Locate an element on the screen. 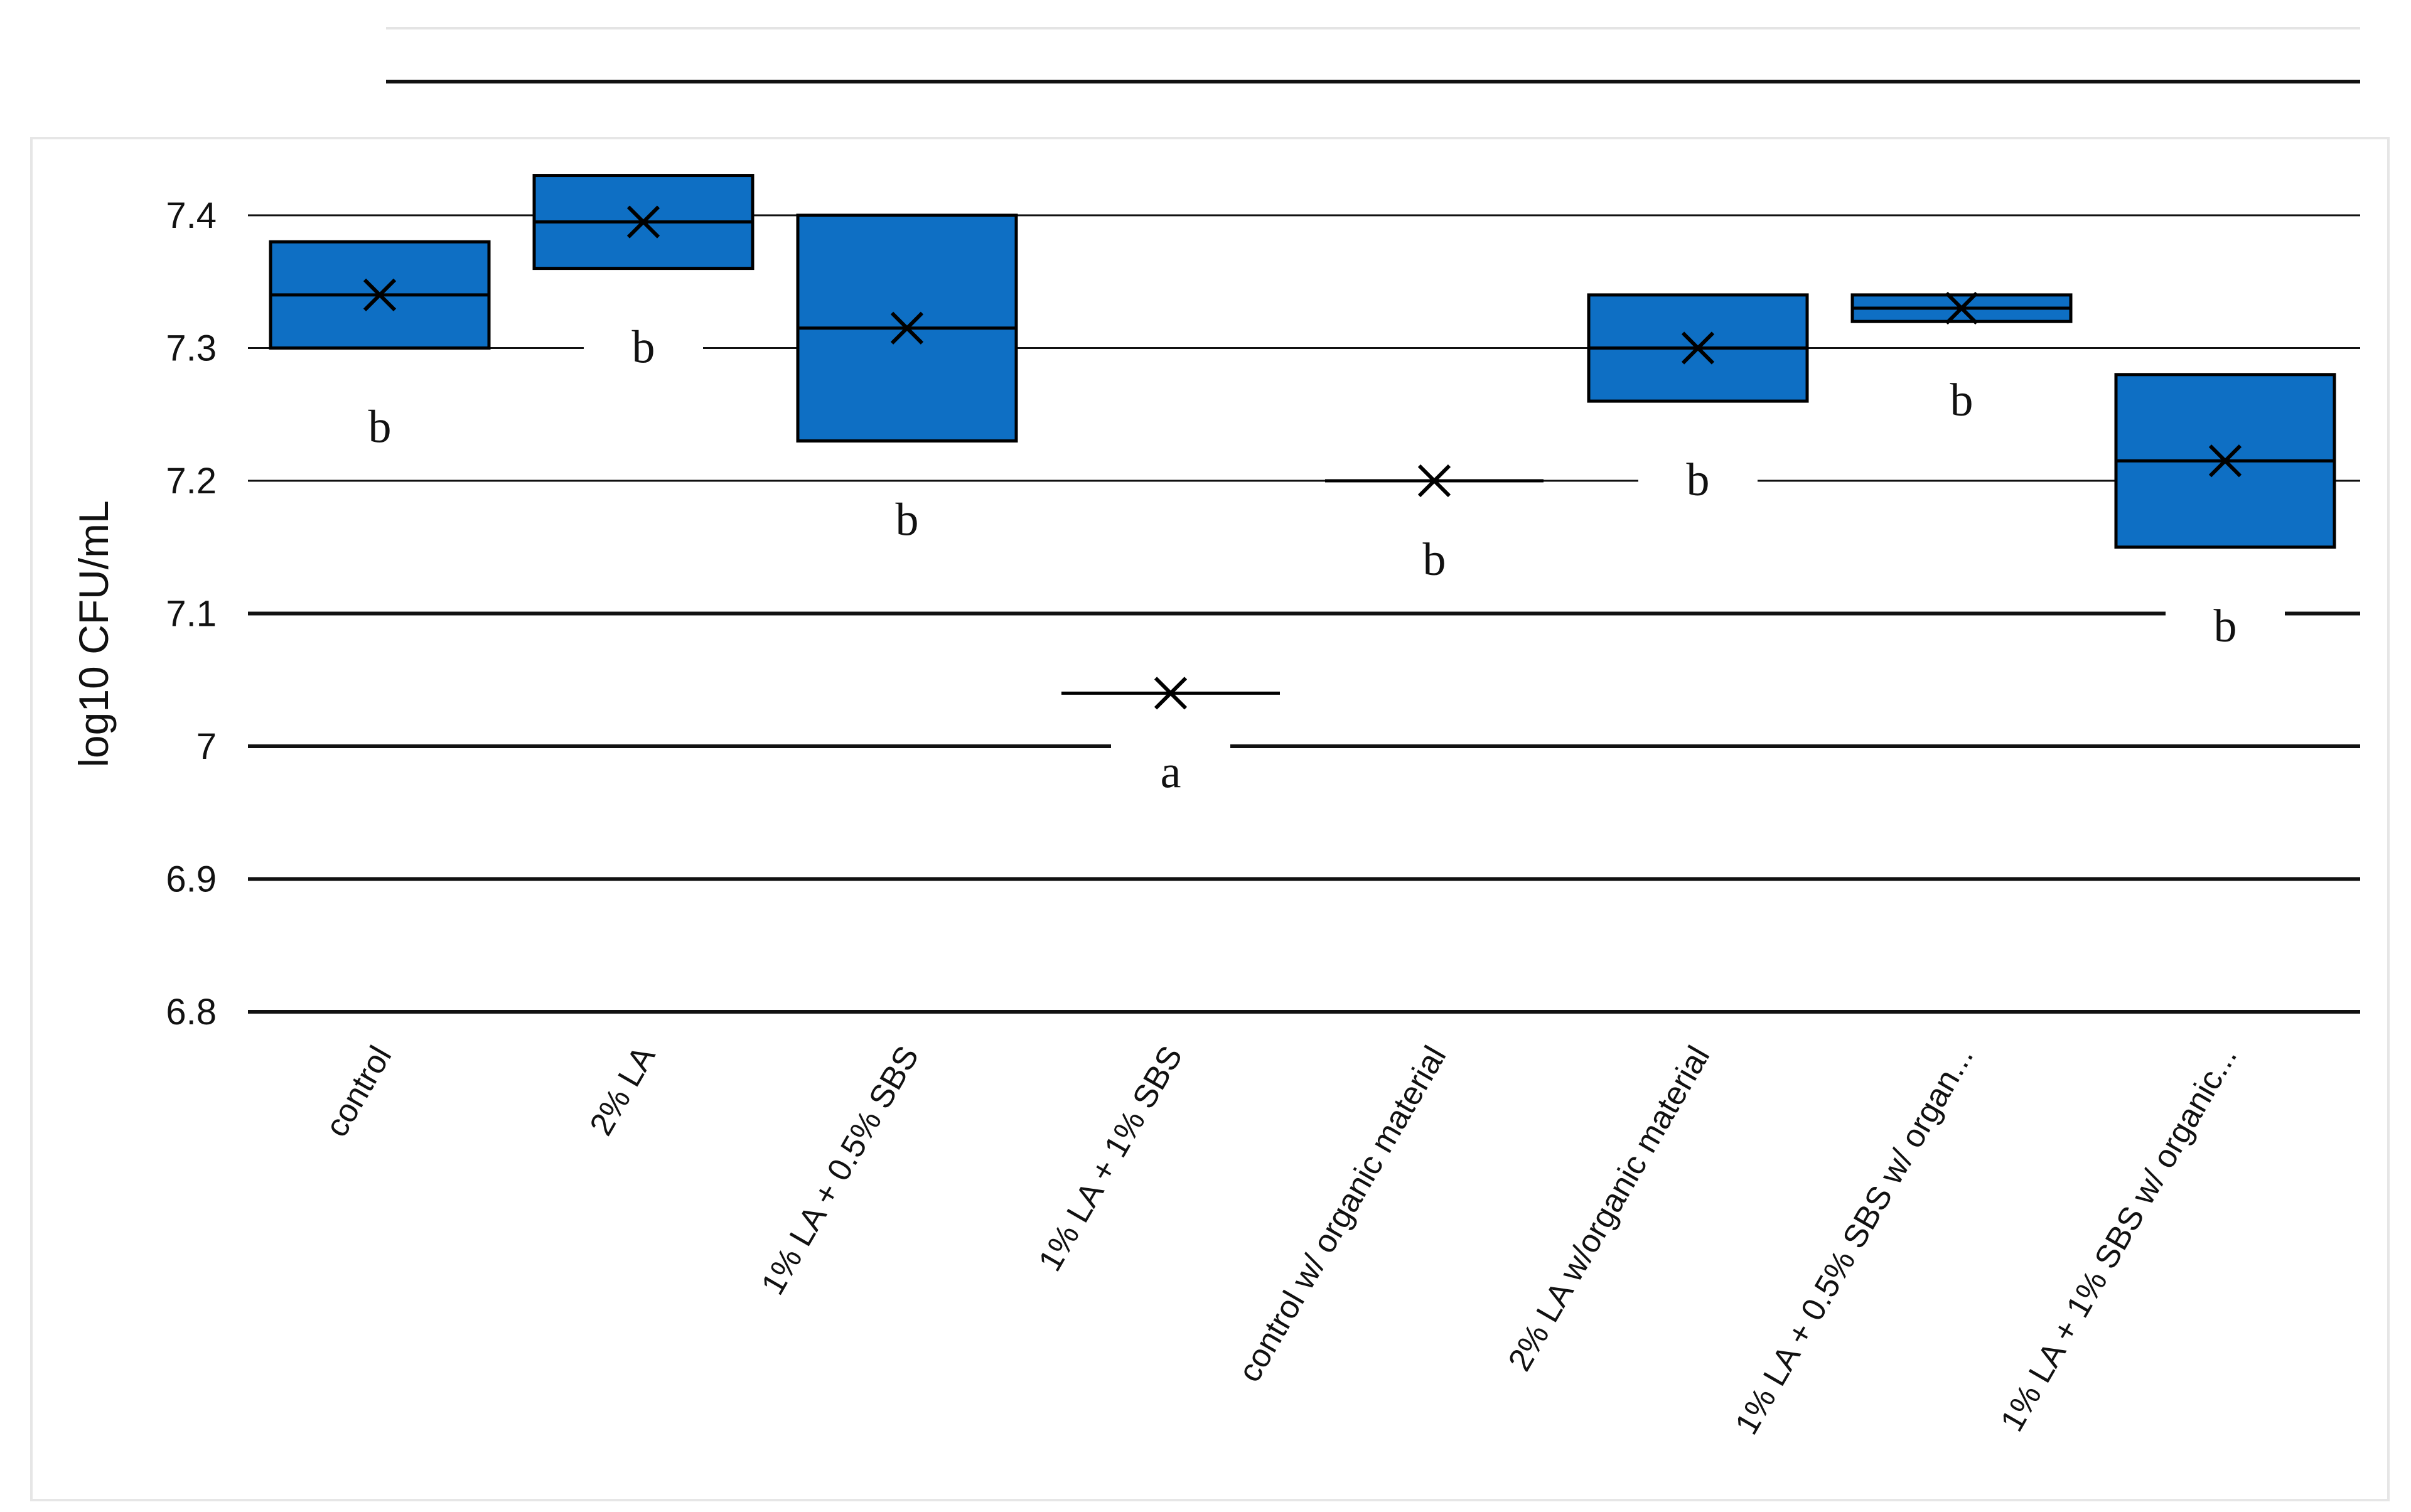 The width and height of the screenshot is (2411, 1512). y-tick-label: 7.1 is located at coordinates (191, 614).